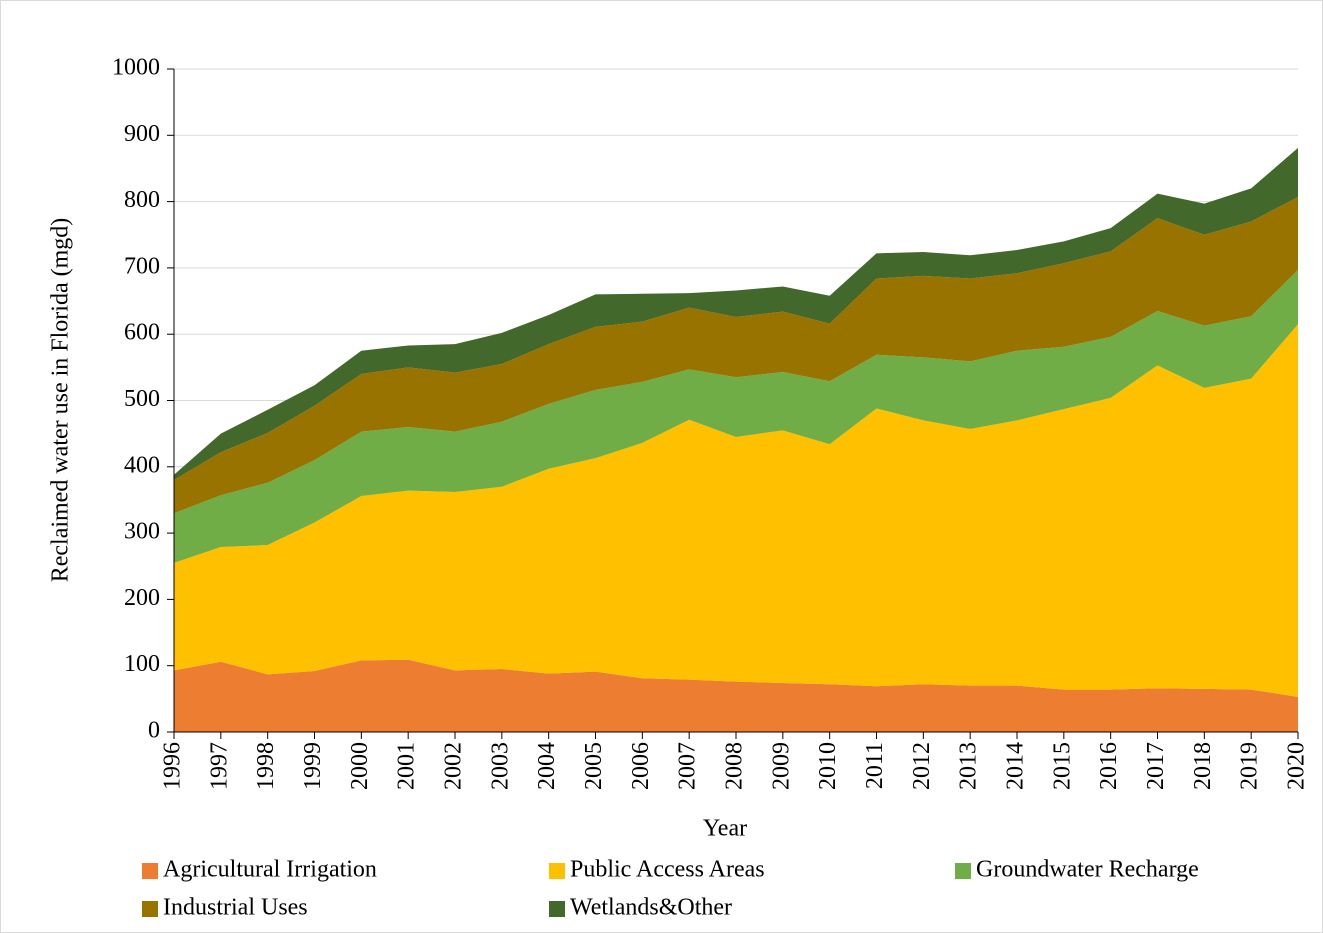 This screenshot has height=933, width=1323. What do you see at coordinates (219, 766) in the screenshot?
I see `x-tick-label: 1997` at bounding box center [219, 766].